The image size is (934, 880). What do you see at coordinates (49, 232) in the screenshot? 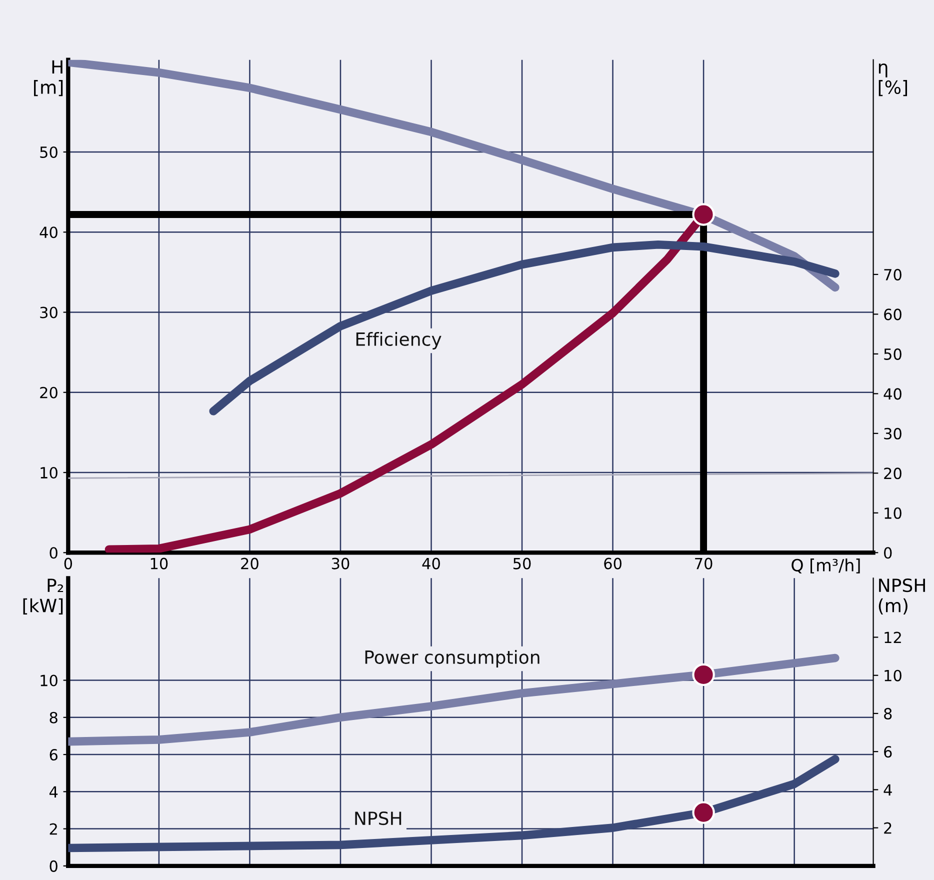
I see `y-tick-label: 40` at bounding box center [49, 232].